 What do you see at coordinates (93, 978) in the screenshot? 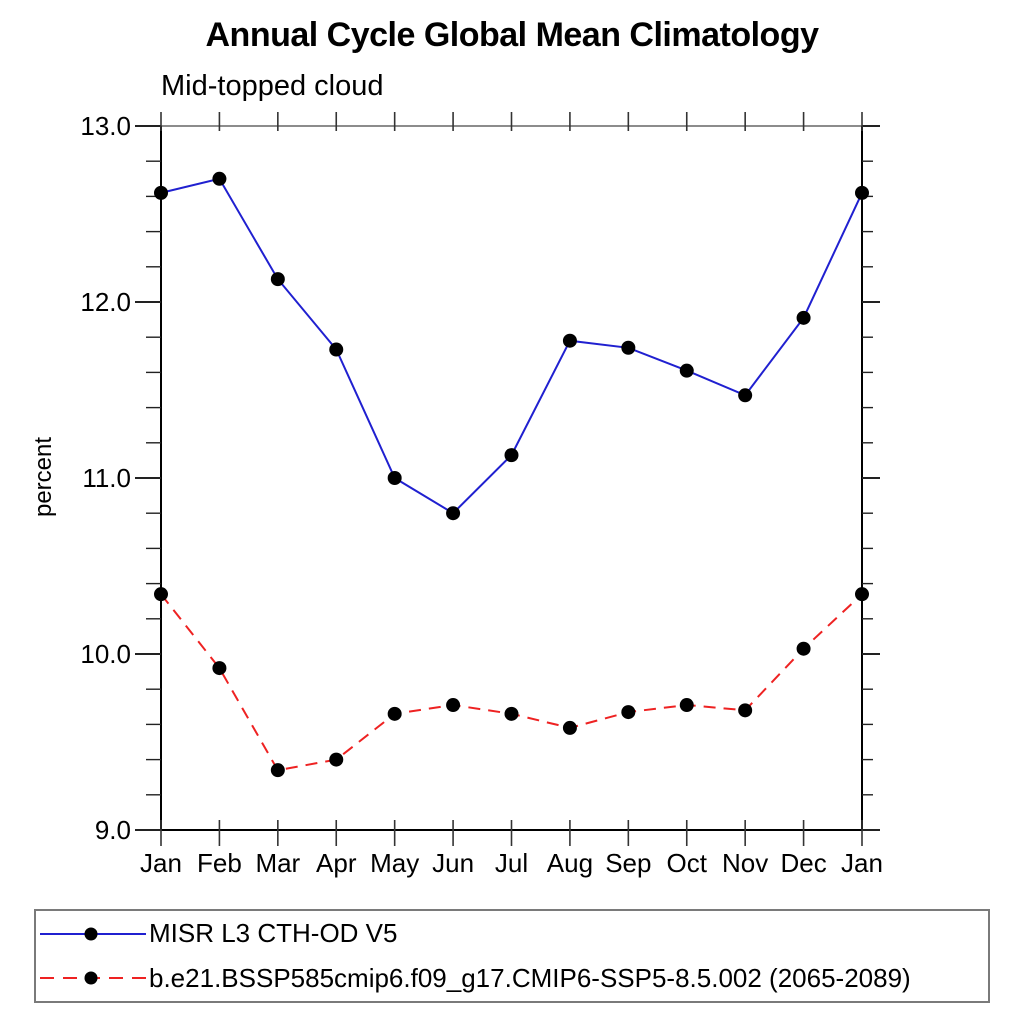
I see `legend-sample-line-dashed-icon` at bounding box center [93, 978].